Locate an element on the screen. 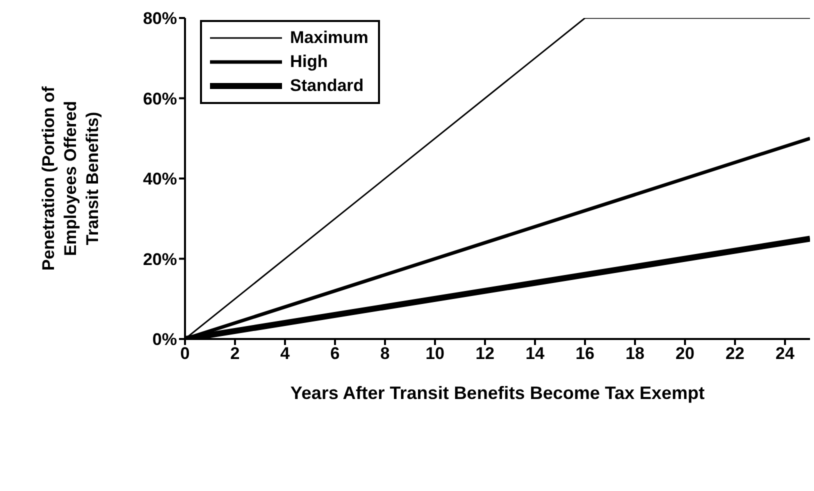 The height and width of the screenshot is (491, 814). legend-label: High is located at coordinates (309, 62).